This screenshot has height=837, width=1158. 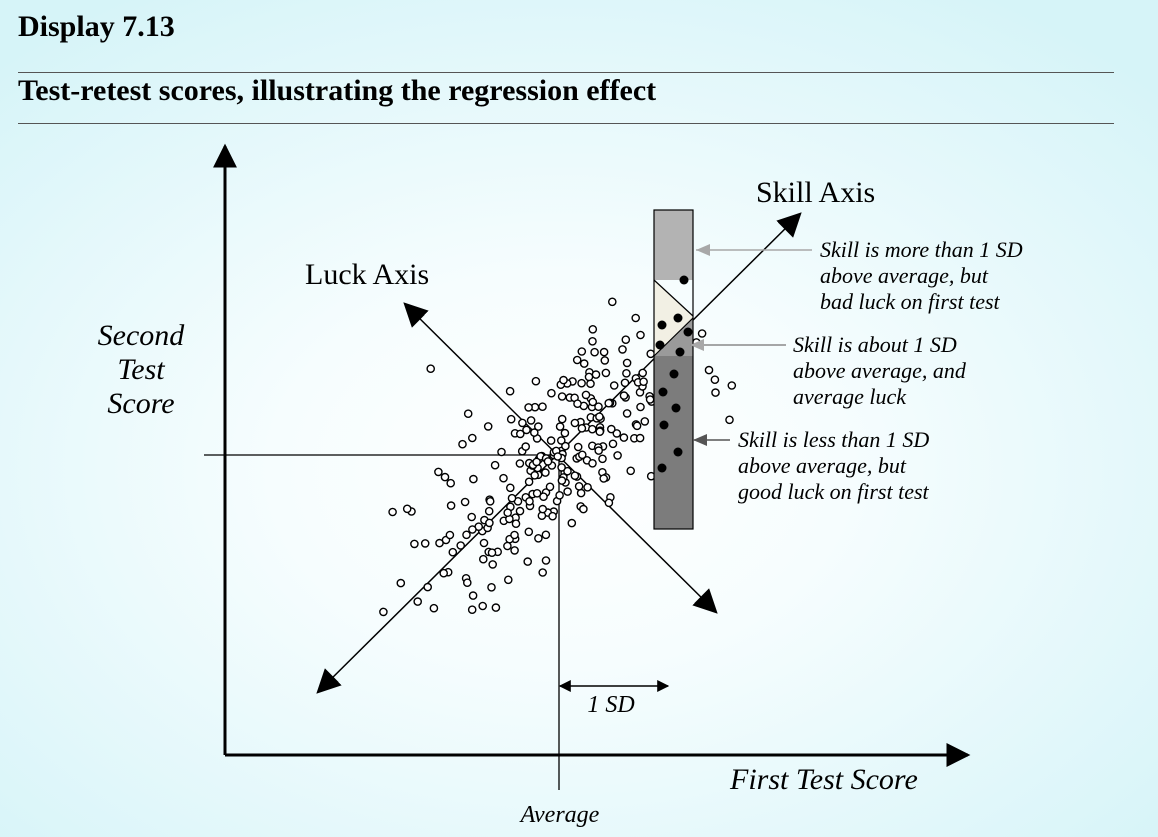 I want to click on annotation-top-line-1: Skill is more than 1 SD, so click(x=921, y=249).